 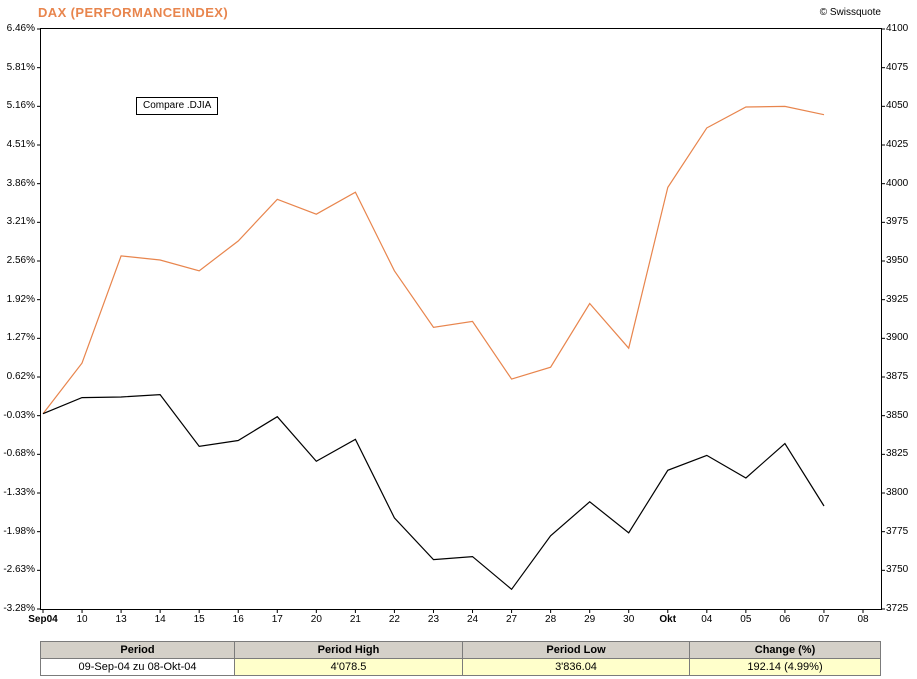 I want to click on x-axis-label: 23, so click(x=433, y=619).